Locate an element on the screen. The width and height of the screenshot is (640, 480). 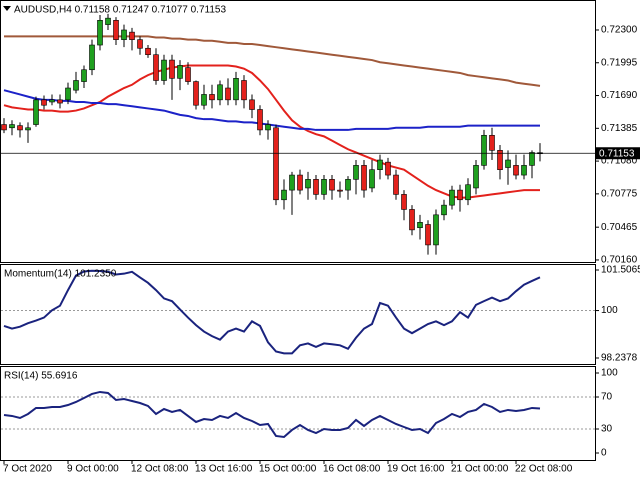
y-tick-label: 98.2378 is located at coordinates (619, 358).